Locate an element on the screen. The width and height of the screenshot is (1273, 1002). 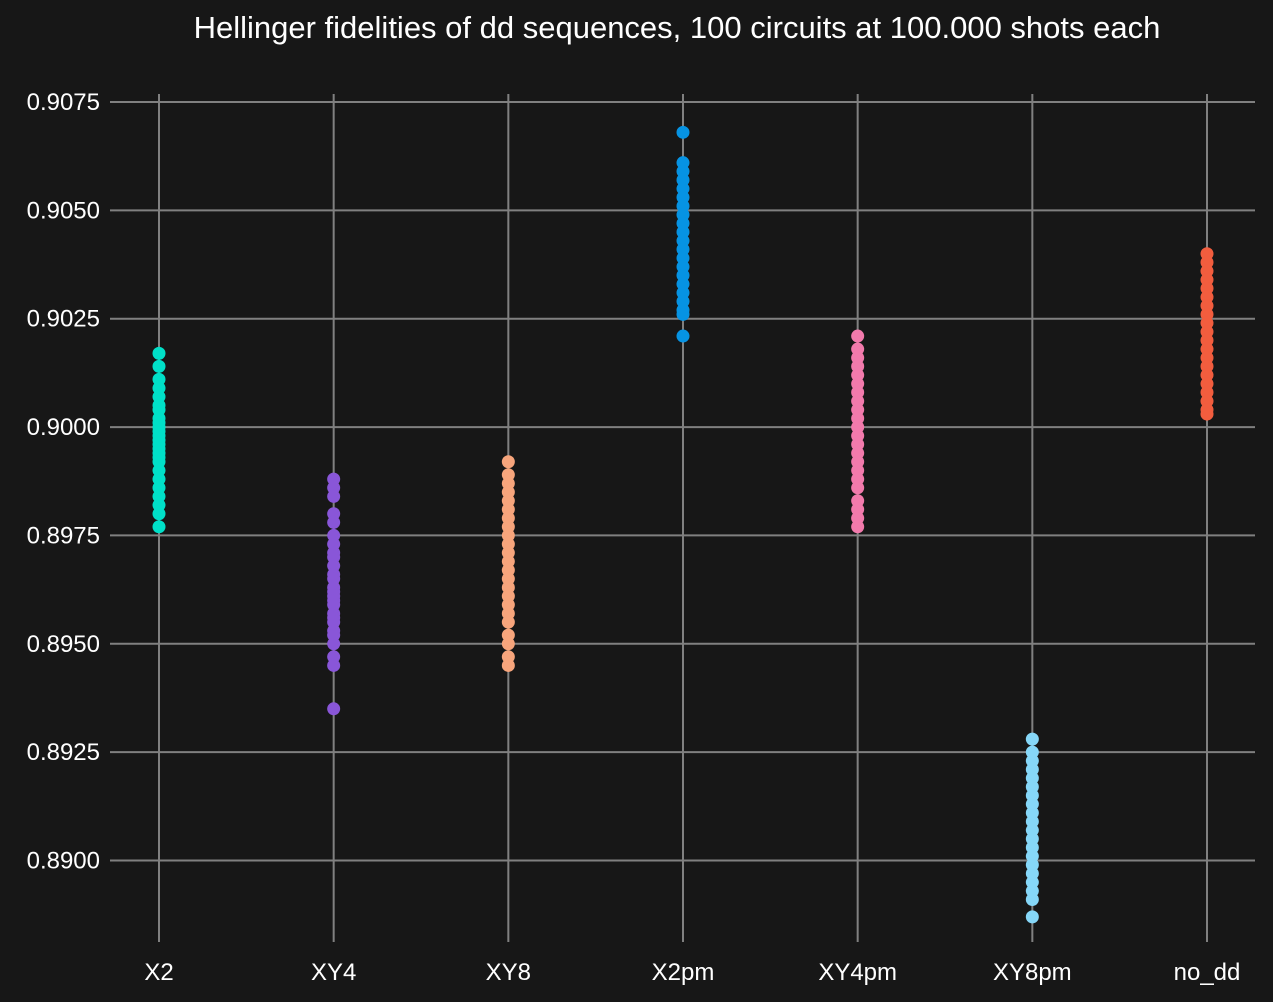
y-tick-label: 0.9025 is located at coordinates (63, 319).